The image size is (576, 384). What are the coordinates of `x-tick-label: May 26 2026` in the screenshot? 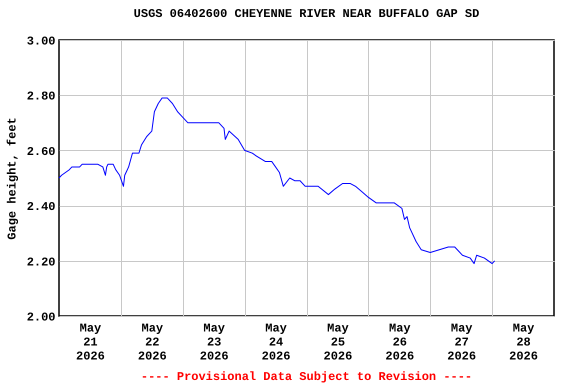 It's located at (399, 343).